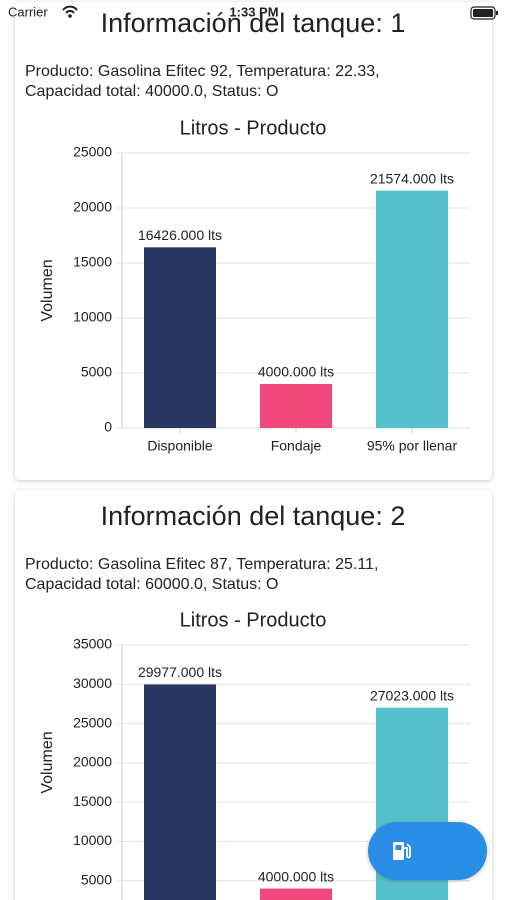 The height and width of the screenshot is (900, 507). What do you see at coordinates (412, 178) in the screenshot?
I see `value-label: 21574.000 lts` at bounding box center [412, 178].